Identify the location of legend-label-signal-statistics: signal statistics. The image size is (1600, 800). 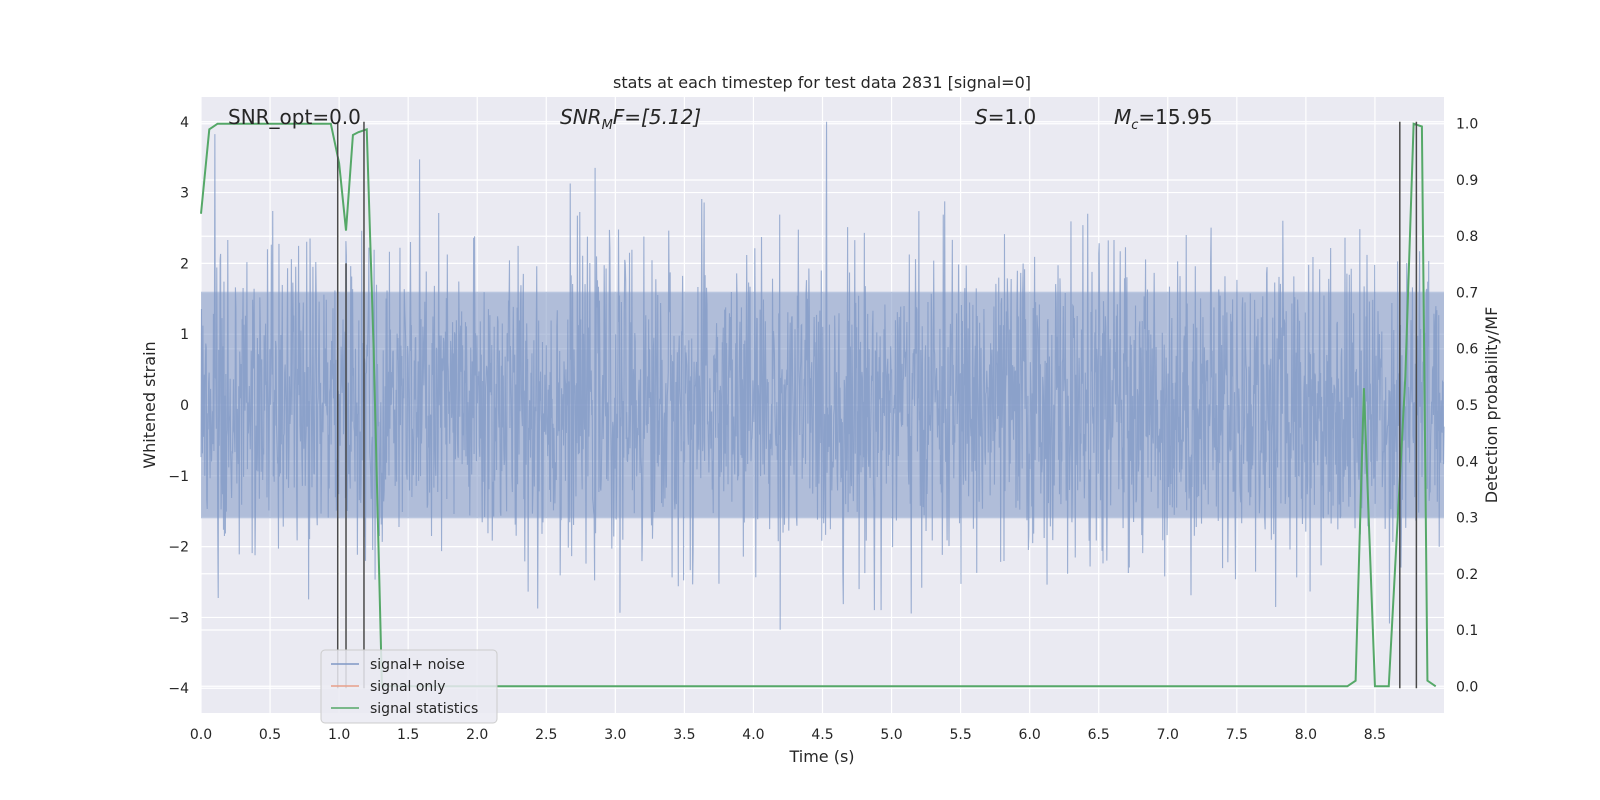
(424, 709).